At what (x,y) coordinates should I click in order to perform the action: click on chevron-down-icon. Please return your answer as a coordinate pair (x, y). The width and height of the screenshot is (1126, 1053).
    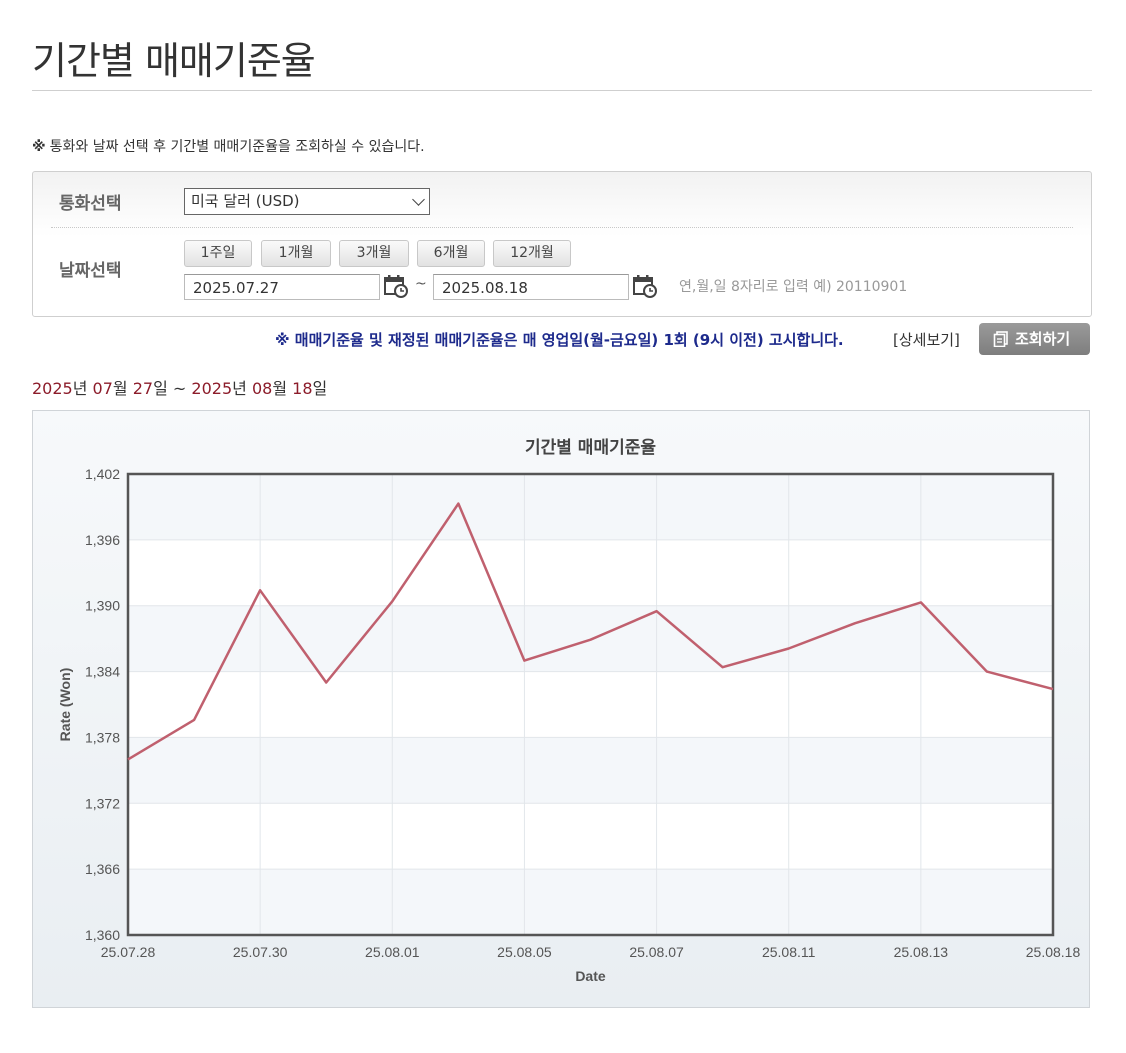
    Looking at the image, I should click on (418, 199).